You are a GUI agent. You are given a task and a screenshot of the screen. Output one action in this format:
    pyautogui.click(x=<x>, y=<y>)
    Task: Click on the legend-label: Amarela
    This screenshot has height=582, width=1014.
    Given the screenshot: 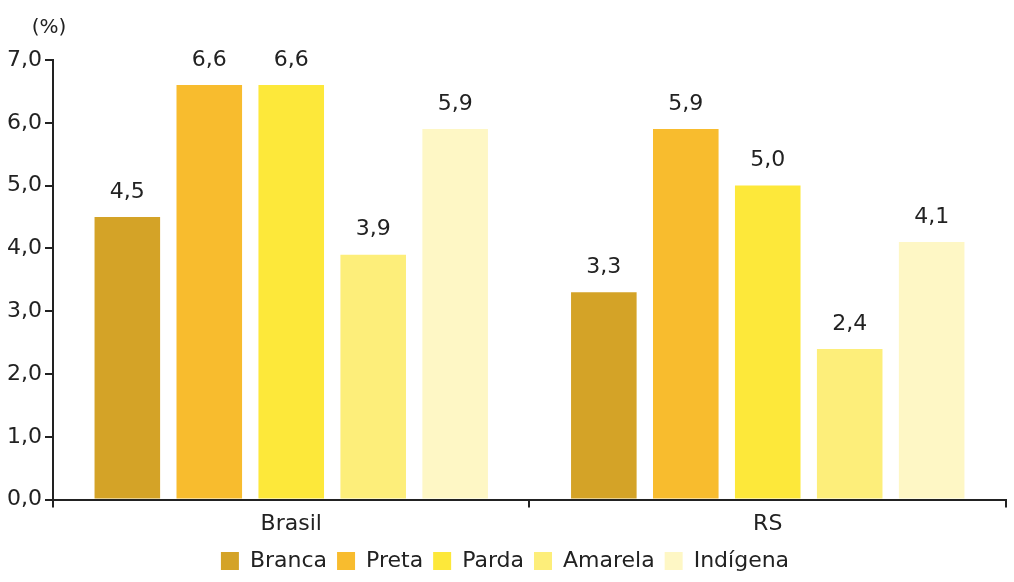 What is the action you would take?
    pyautogui.click(x=609, y=559)
    